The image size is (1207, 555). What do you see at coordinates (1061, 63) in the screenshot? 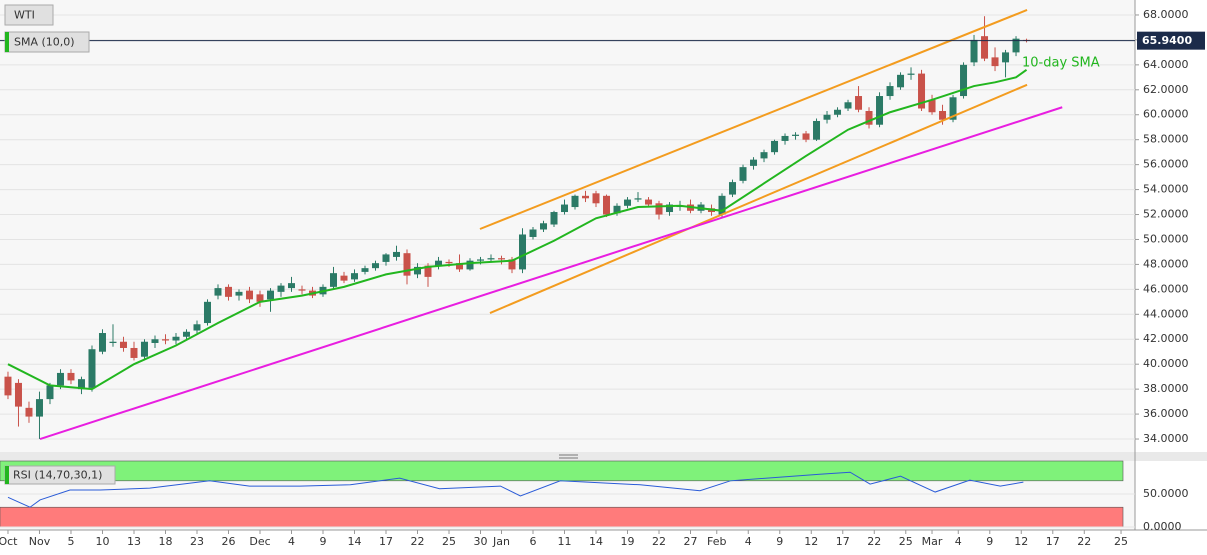
I see `annotation: 10-day SMA` at bounding box center [1061, 63].